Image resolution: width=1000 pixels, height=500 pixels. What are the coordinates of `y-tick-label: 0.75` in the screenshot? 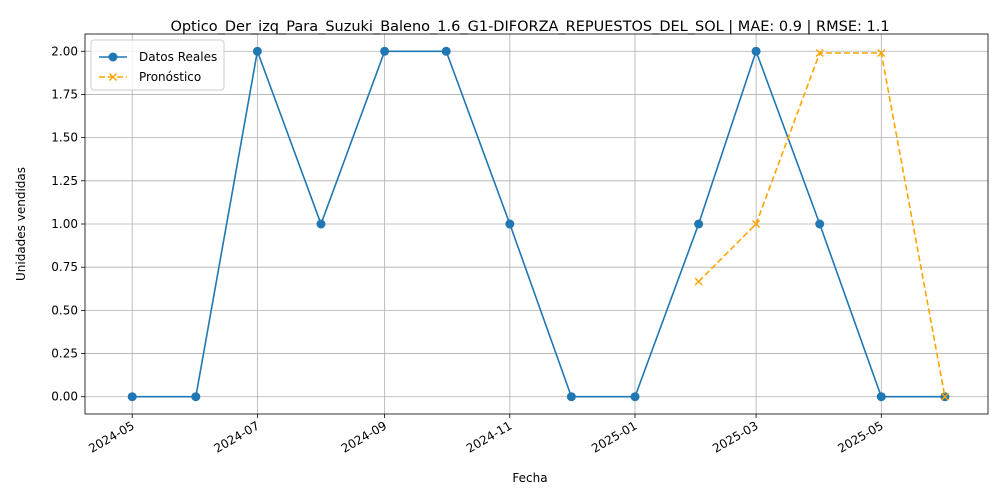 It's located at (64, 267).